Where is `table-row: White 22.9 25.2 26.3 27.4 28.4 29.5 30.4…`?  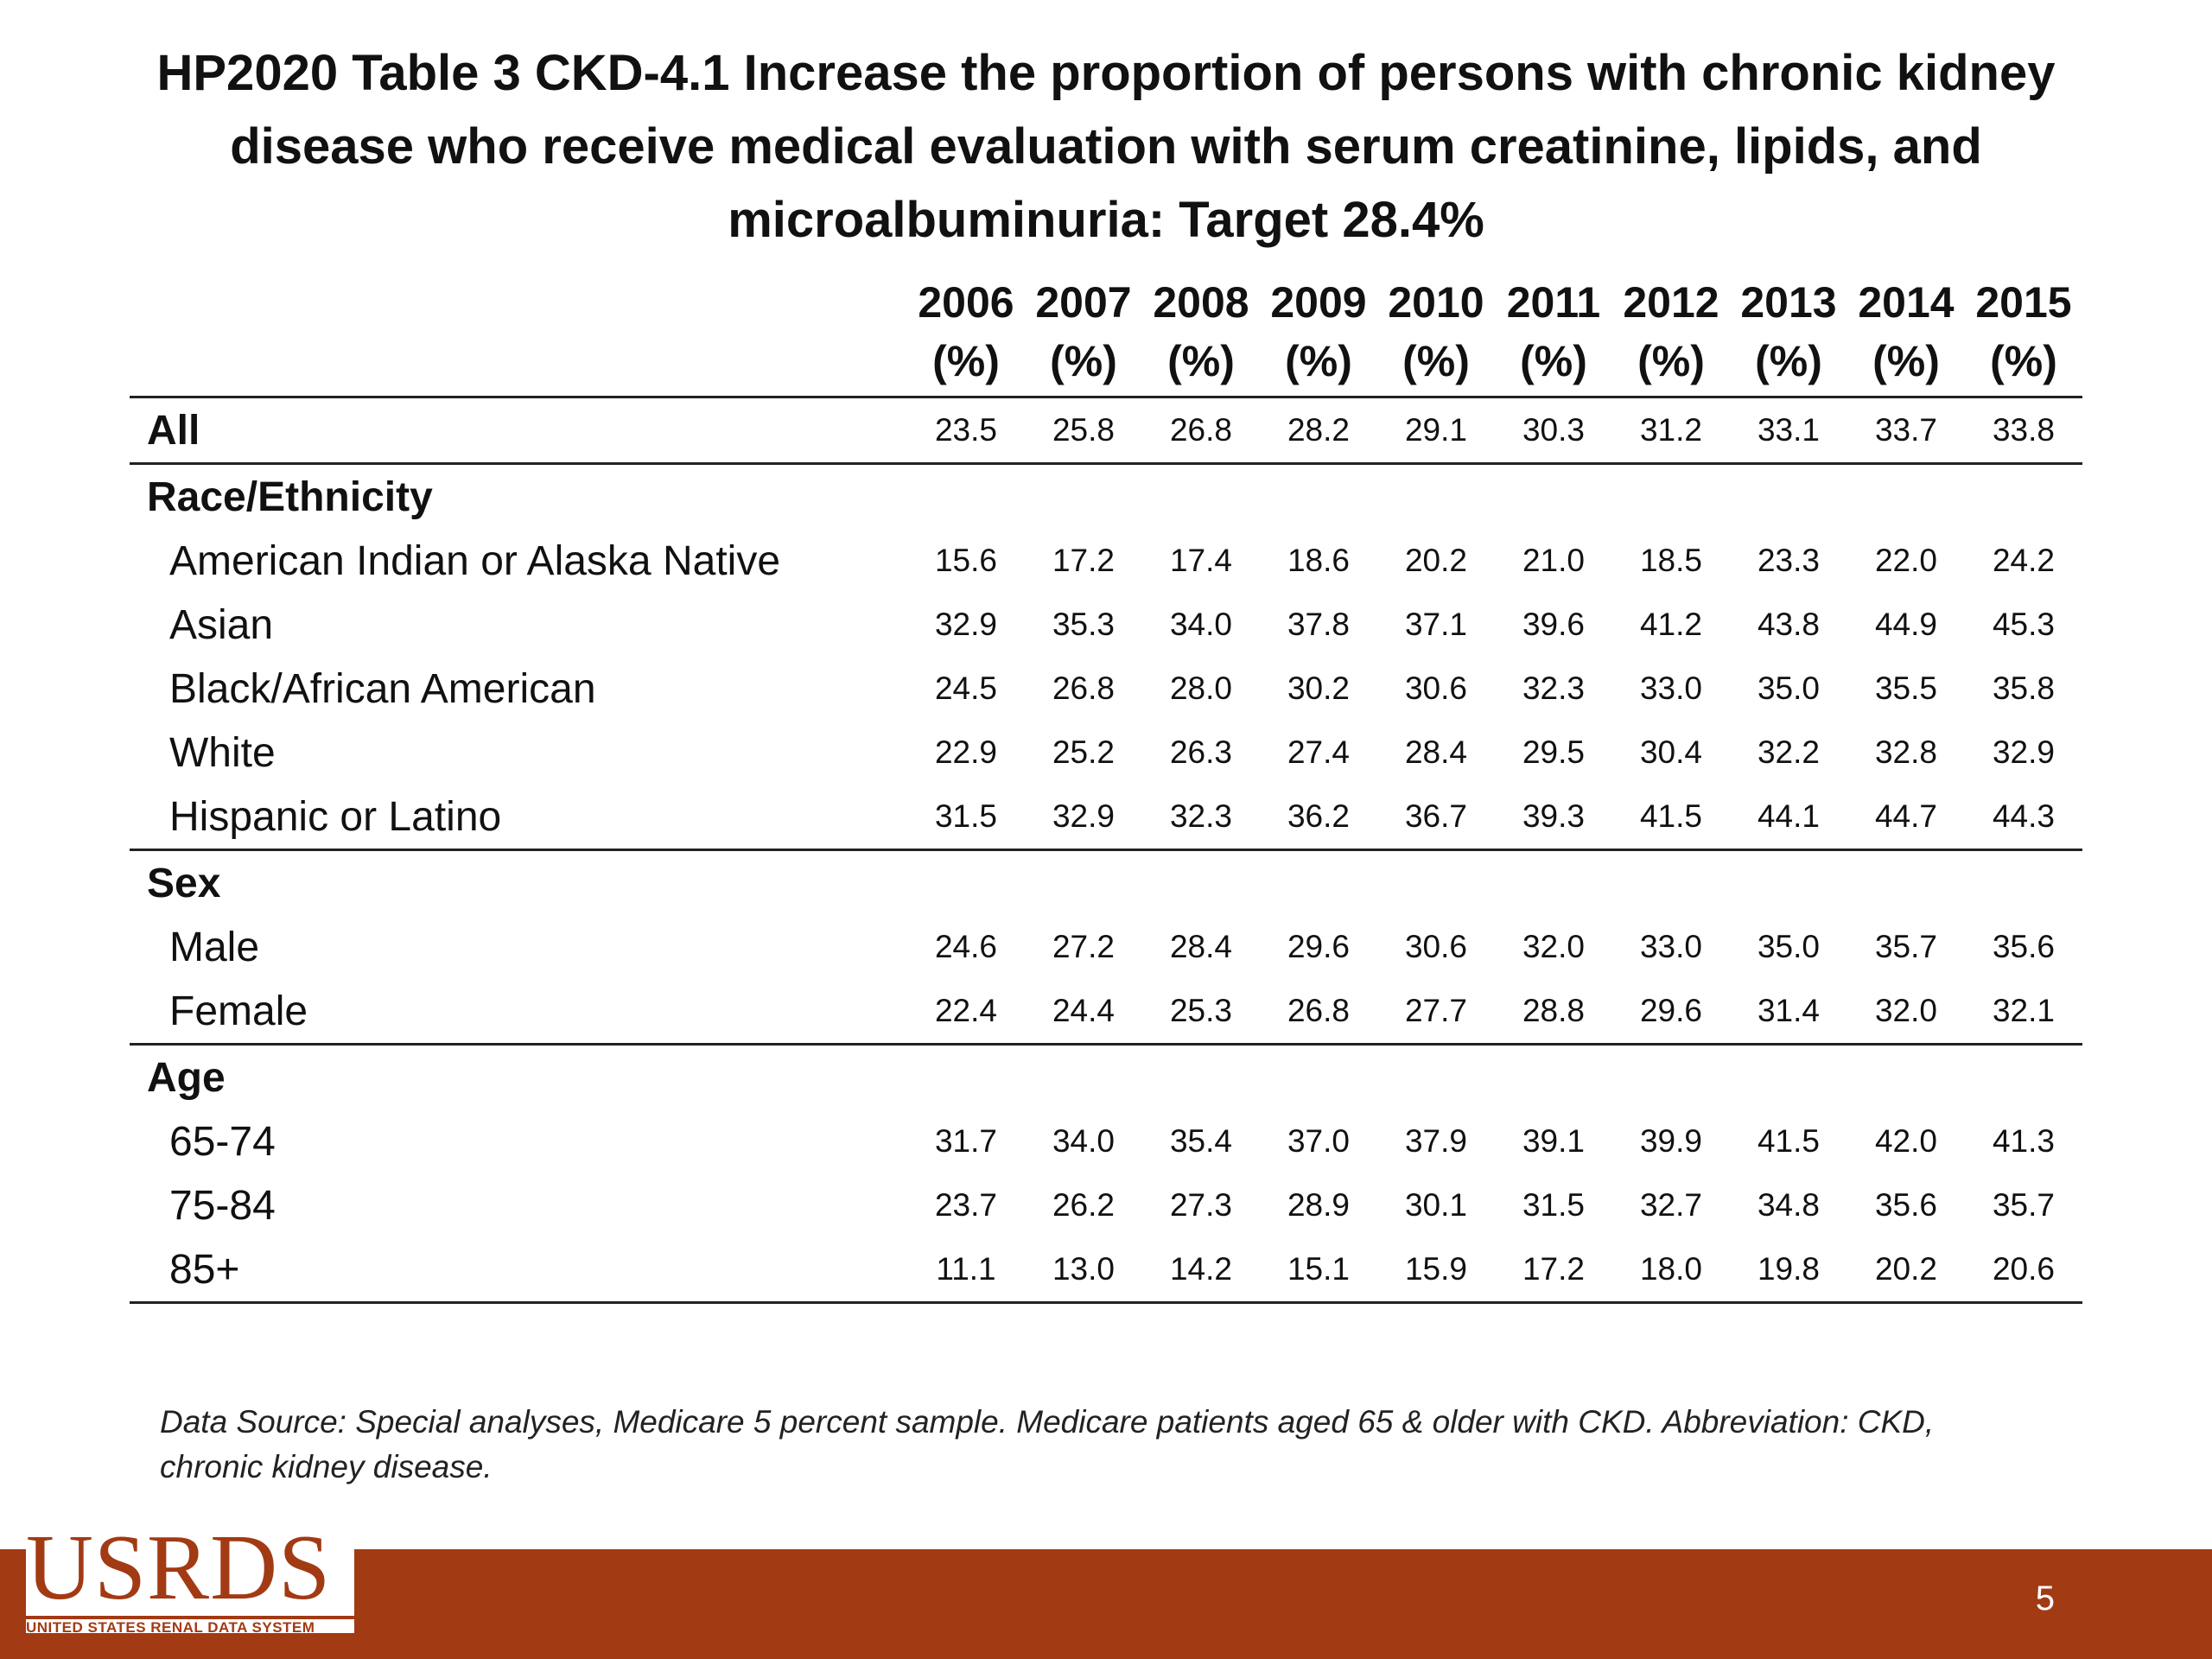
table-row: White 22.9 25.2 26.3 27.4 28.4 29.5 30.4… is located at coordinates (1106, 753).